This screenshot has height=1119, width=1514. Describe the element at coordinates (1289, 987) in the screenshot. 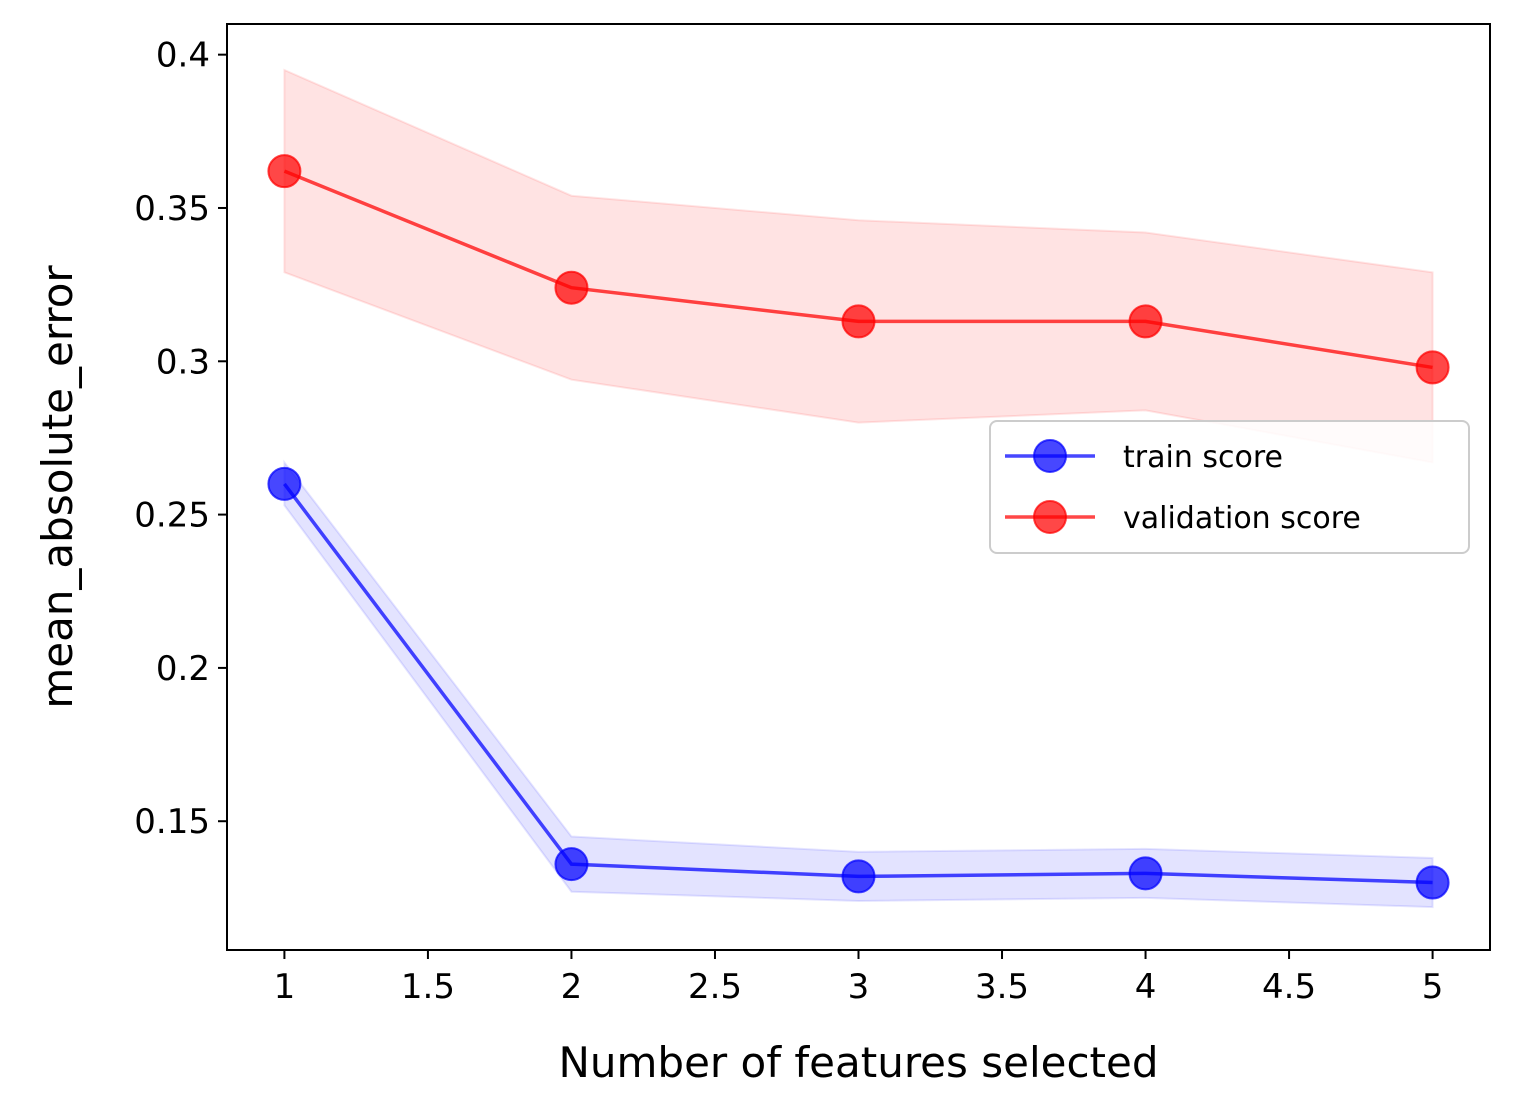

I see `x-tick-label-7: 4.5` at that location.